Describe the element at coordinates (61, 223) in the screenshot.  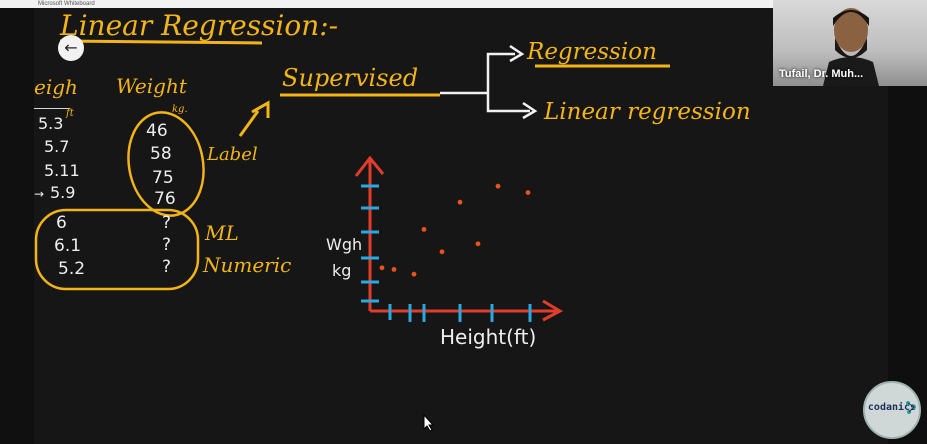
I see `unknown-height: 6` at that location.